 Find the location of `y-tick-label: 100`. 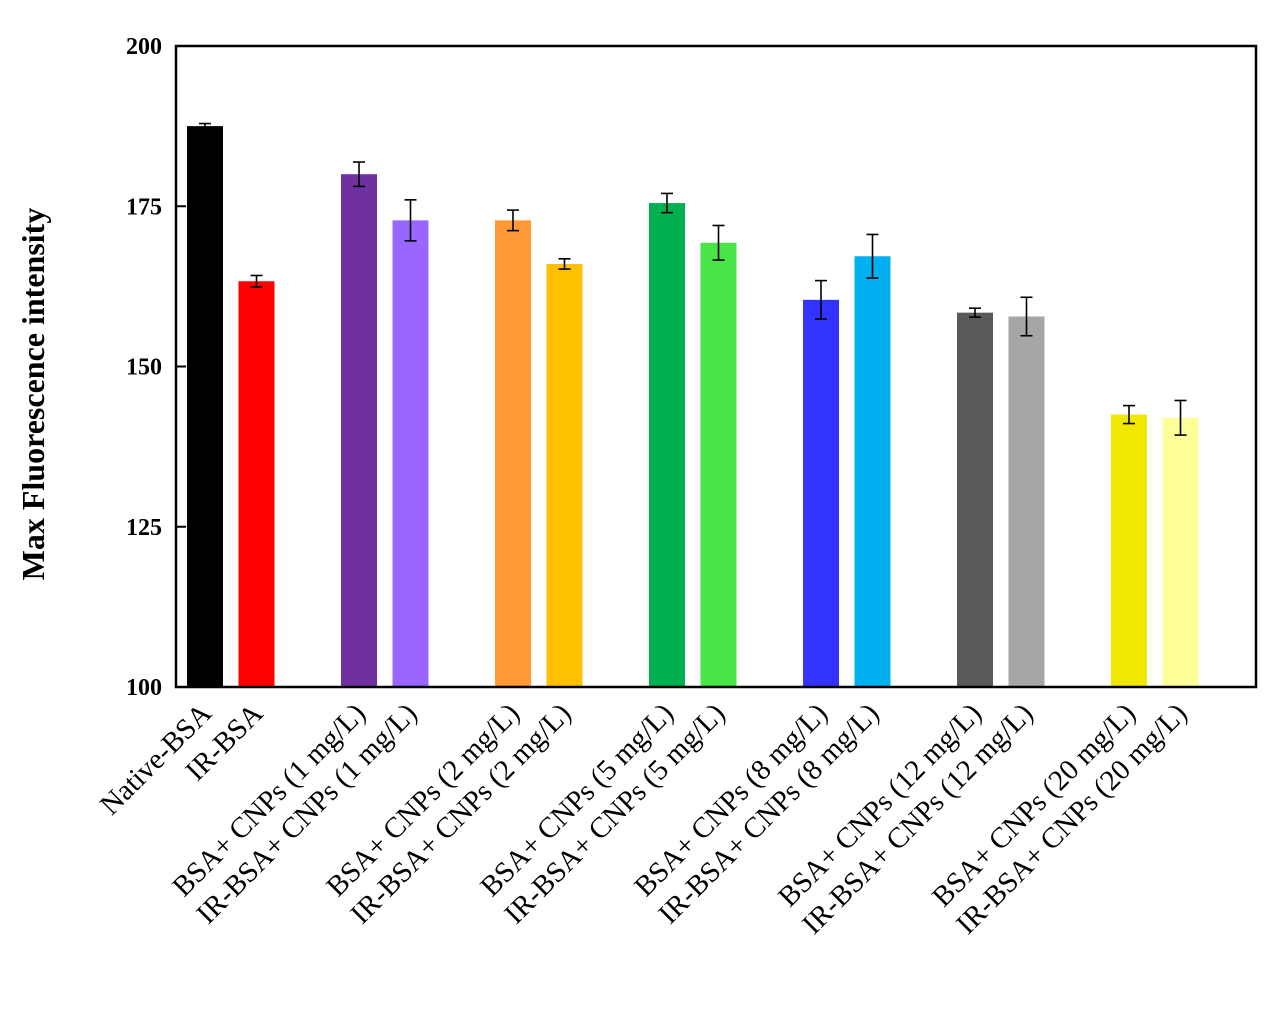

y-tick-label: 100 is located at coordinates (144, 688).